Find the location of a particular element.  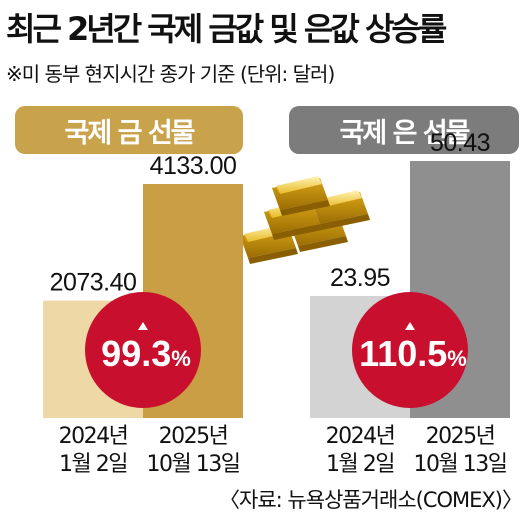

gold-category-label-1: 2024년 is located at coordinates (93, 436).